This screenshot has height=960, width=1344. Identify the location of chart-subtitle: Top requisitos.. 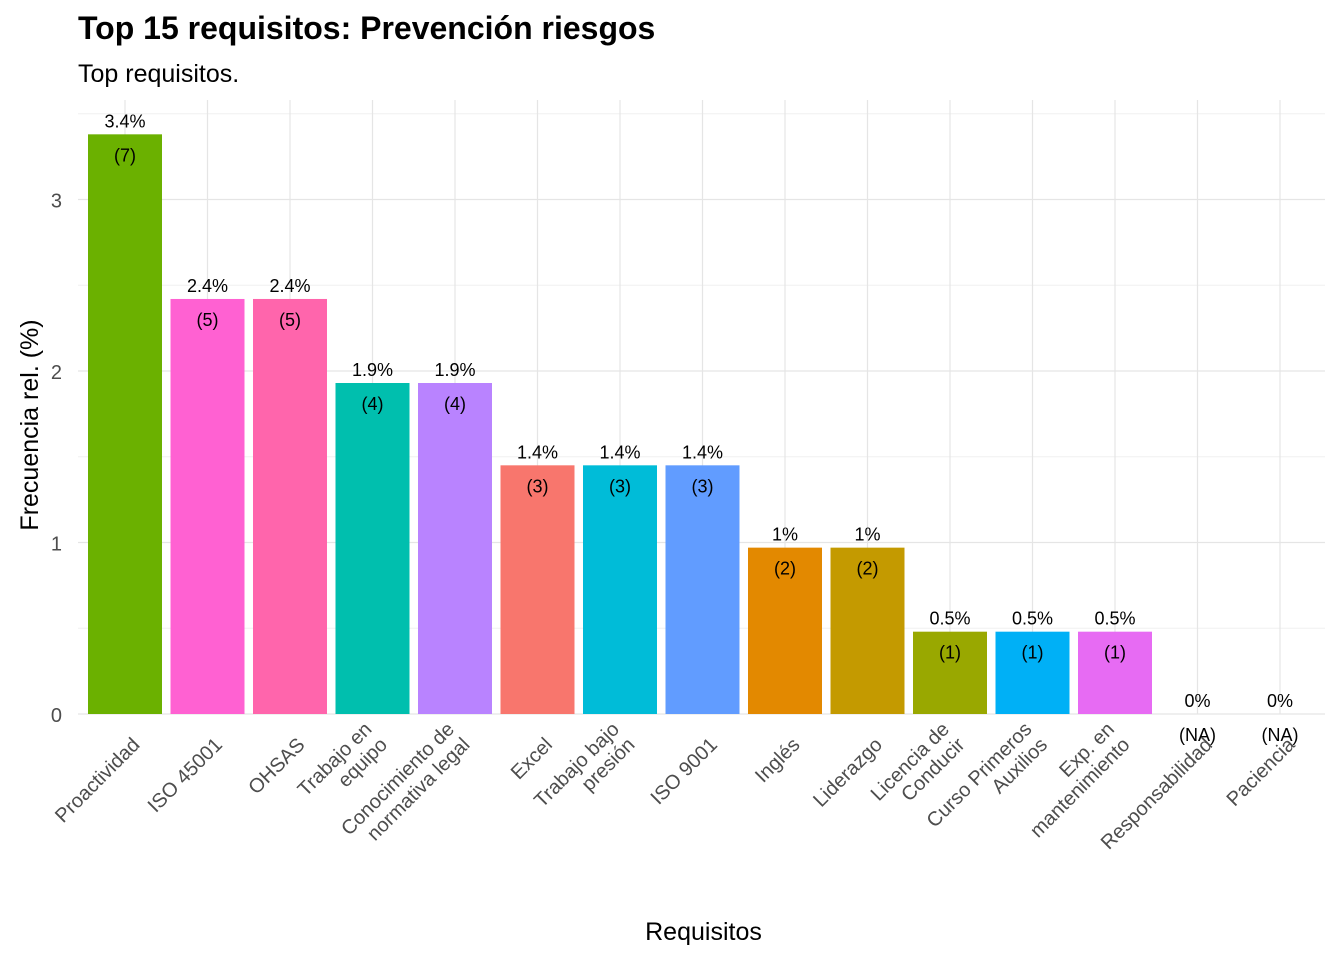
(159, 74).